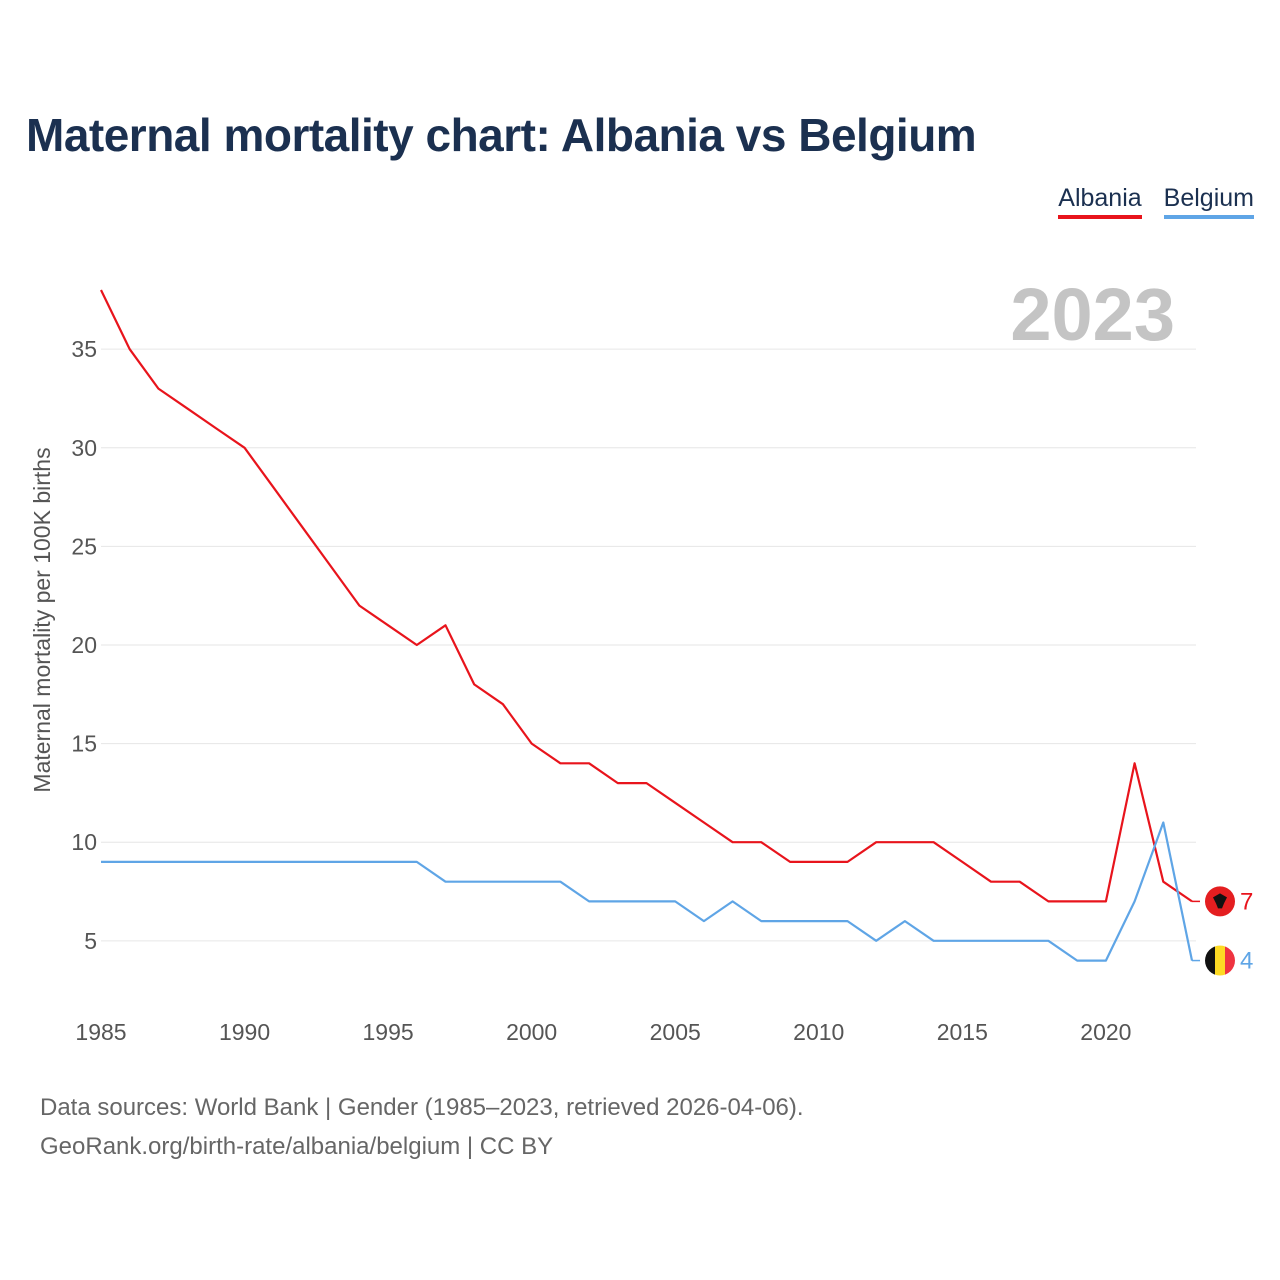  Describe the element at coordinates (1246, 961) in the screenshot. I see `end-value-label-belgium: 4` at that location.